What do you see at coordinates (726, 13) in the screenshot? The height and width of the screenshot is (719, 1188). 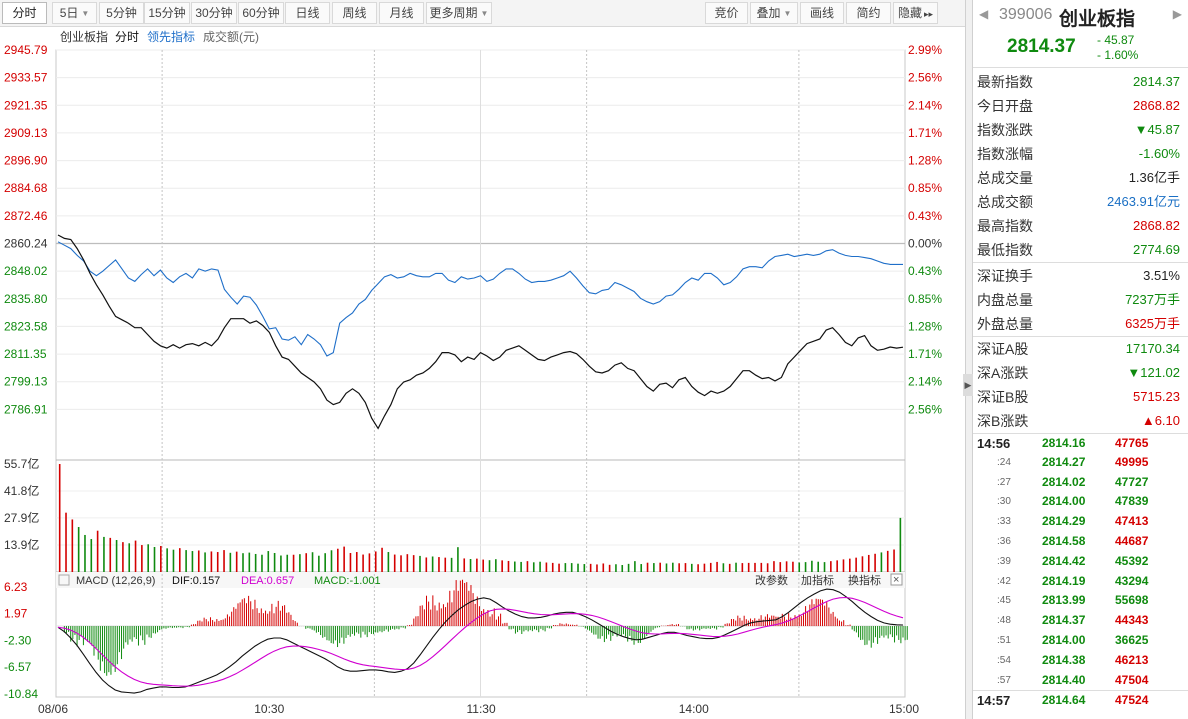 I see `tool-button: 竞价` at bounding box center [726, 13].